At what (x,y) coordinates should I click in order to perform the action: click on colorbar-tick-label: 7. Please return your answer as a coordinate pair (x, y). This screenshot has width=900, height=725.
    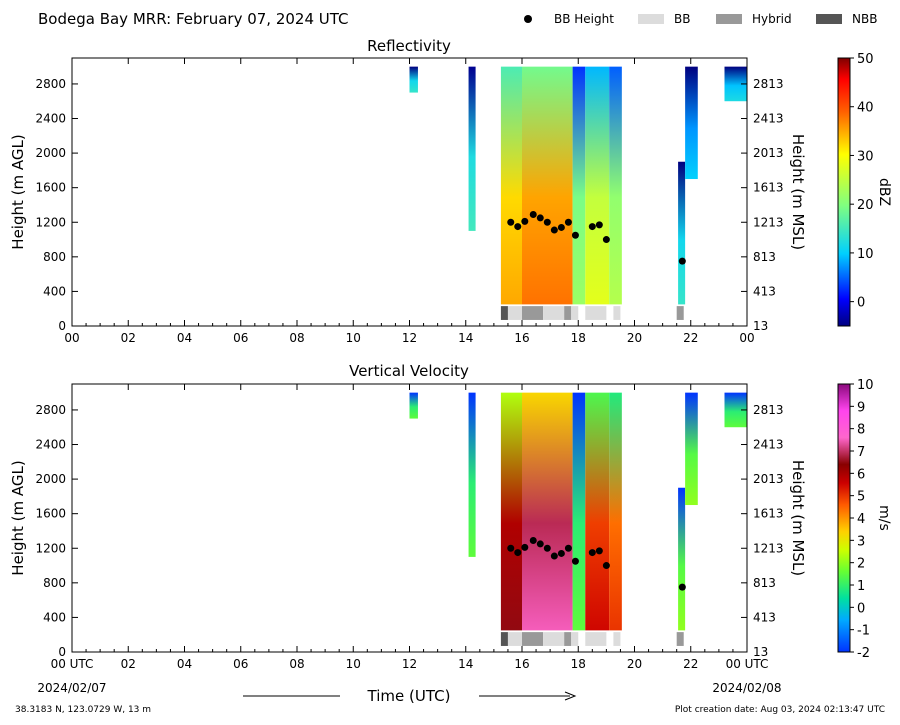
    Looking at the image, I should click on (861, 452).